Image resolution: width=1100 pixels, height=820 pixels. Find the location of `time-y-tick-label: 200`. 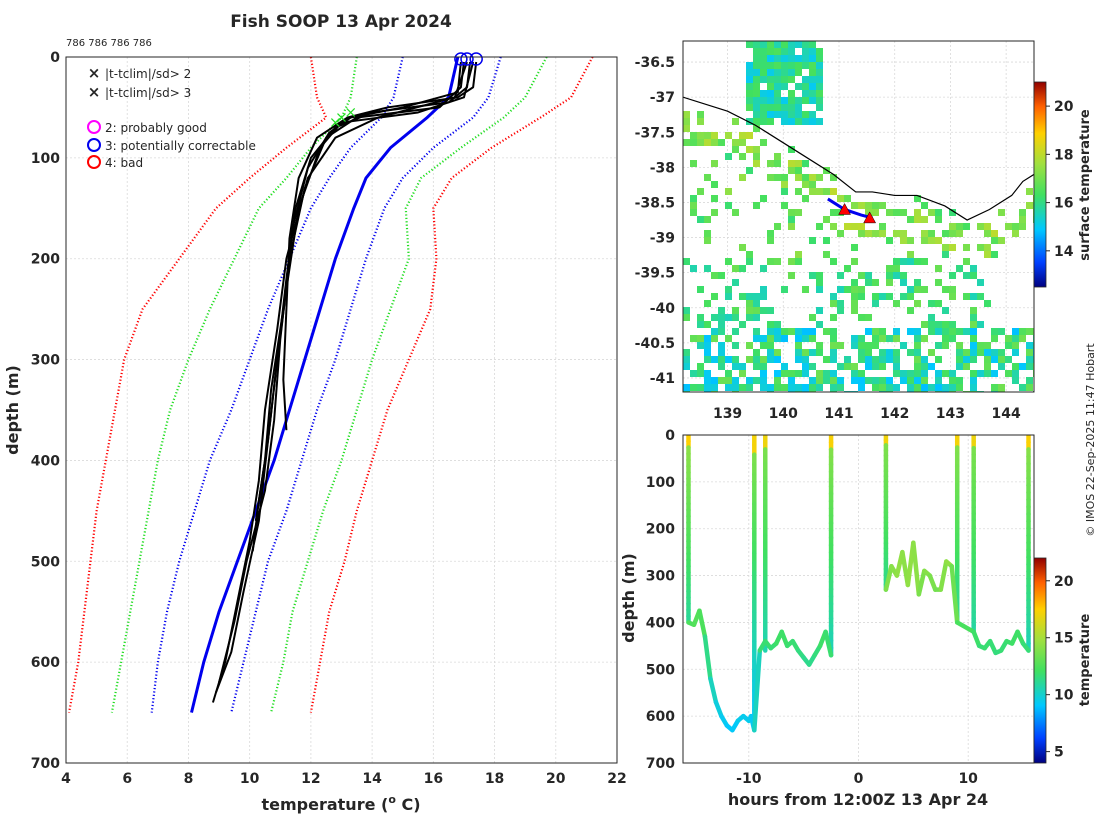

time-y-tick-label: 200 is located at coordinates (660, 530).